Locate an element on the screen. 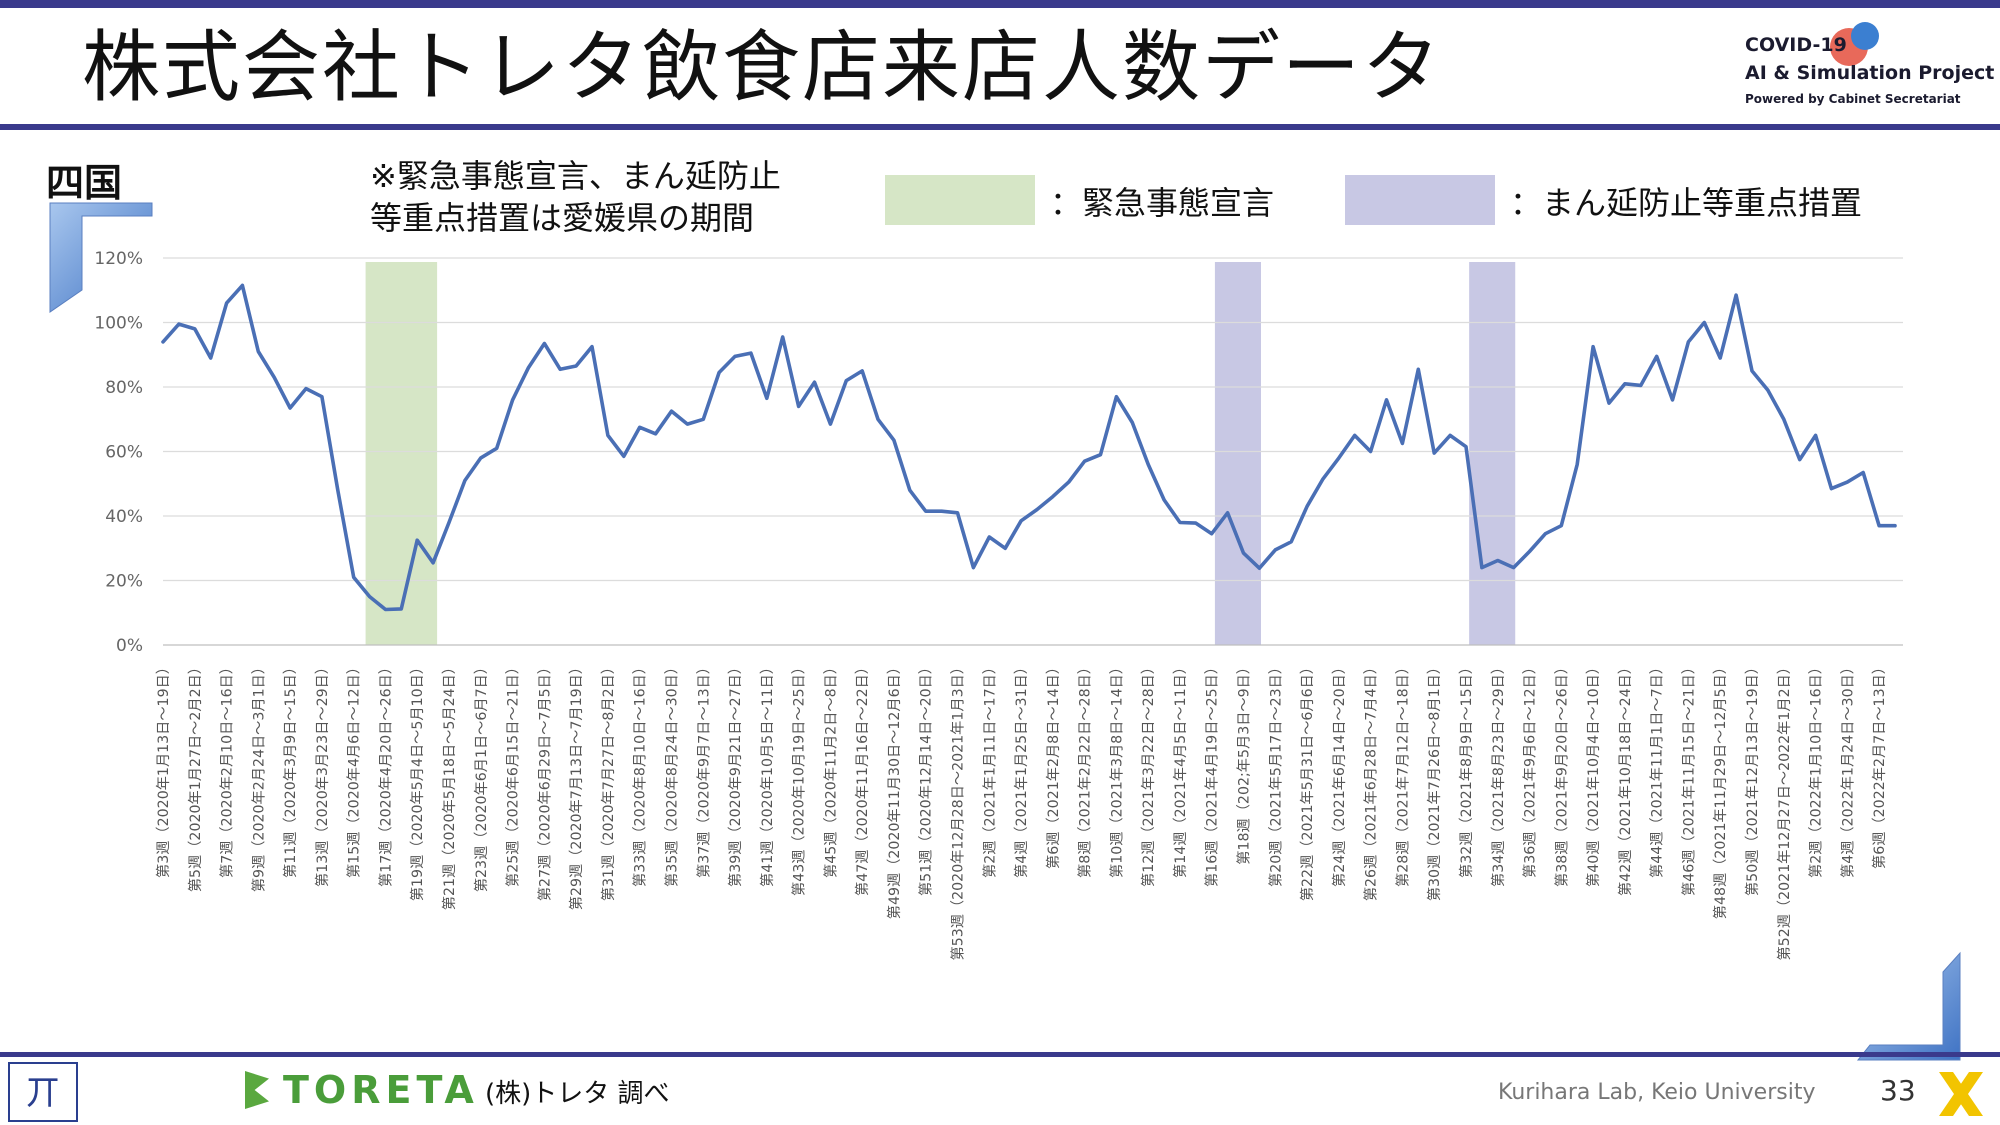  x-tick-label: 第9週（2020年2月24日～3月1日） is located at coordinates (258, 776).